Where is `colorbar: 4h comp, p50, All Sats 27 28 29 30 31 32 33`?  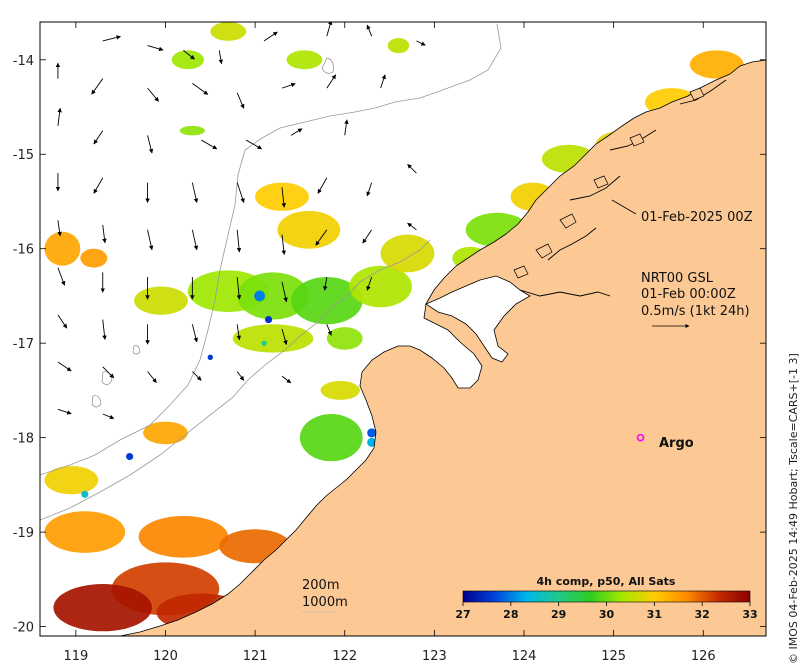 colorbar: 4h comp, p50, All Sats 27 28 29 30 31 32 33 is located at coordinates (606, 598).